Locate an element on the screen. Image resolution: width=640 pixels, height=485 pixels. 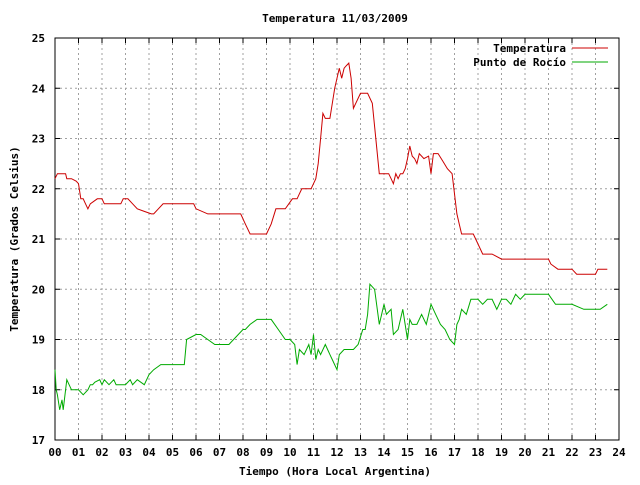
y-tick-label: 21 is located at coordinates (39, 239).